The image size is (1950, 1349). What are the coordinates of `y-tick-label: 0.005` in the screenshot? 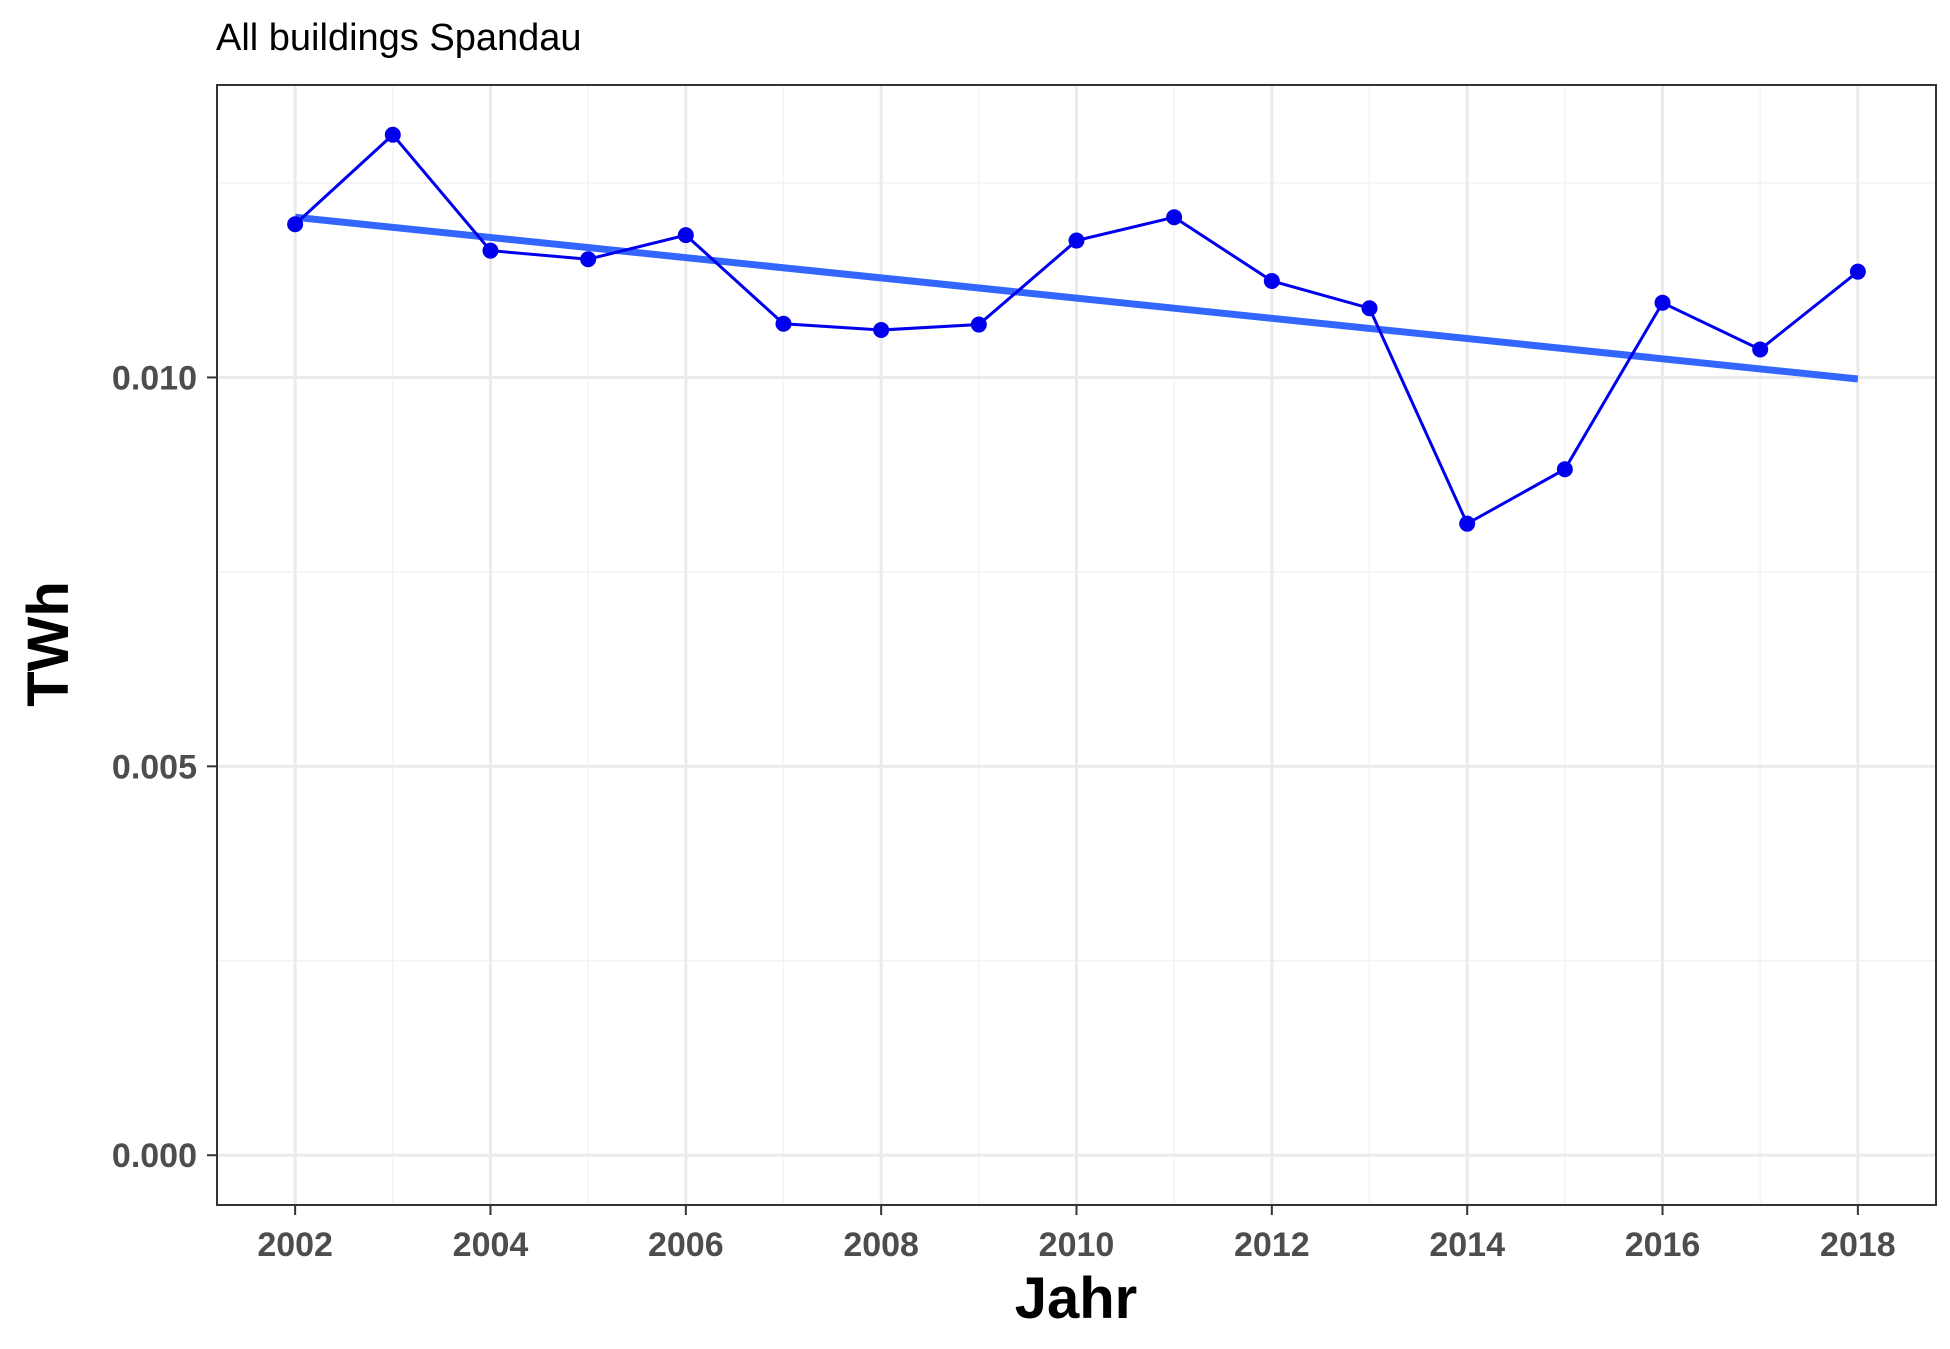 It's located at (154, 767).